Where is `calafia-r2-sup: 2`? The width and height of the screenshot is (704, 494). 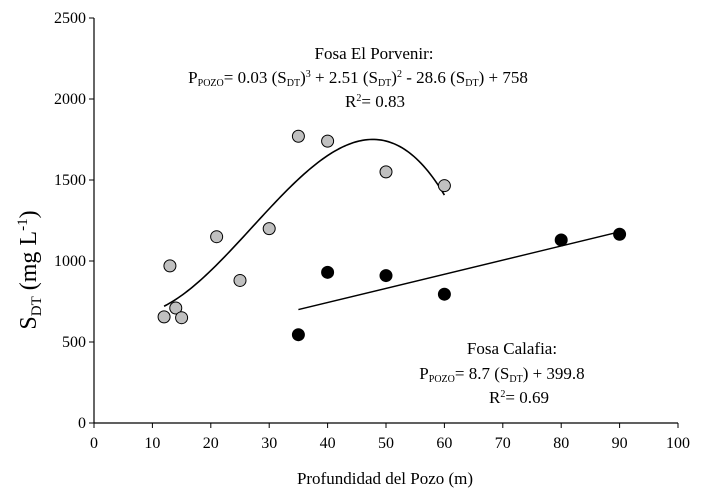 calafia-r2-sup: 2 is located at coordinates (502, 394).